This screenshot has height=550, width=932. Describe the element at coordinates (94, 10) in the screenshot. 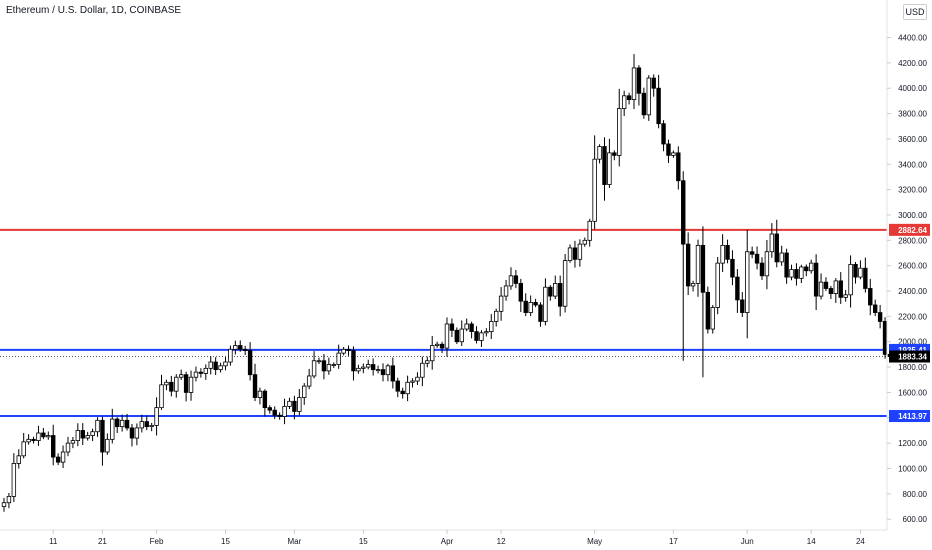

I see `symbol-title: Ethereum / U.S. Dollar, 1D, COINBASE` at that location.